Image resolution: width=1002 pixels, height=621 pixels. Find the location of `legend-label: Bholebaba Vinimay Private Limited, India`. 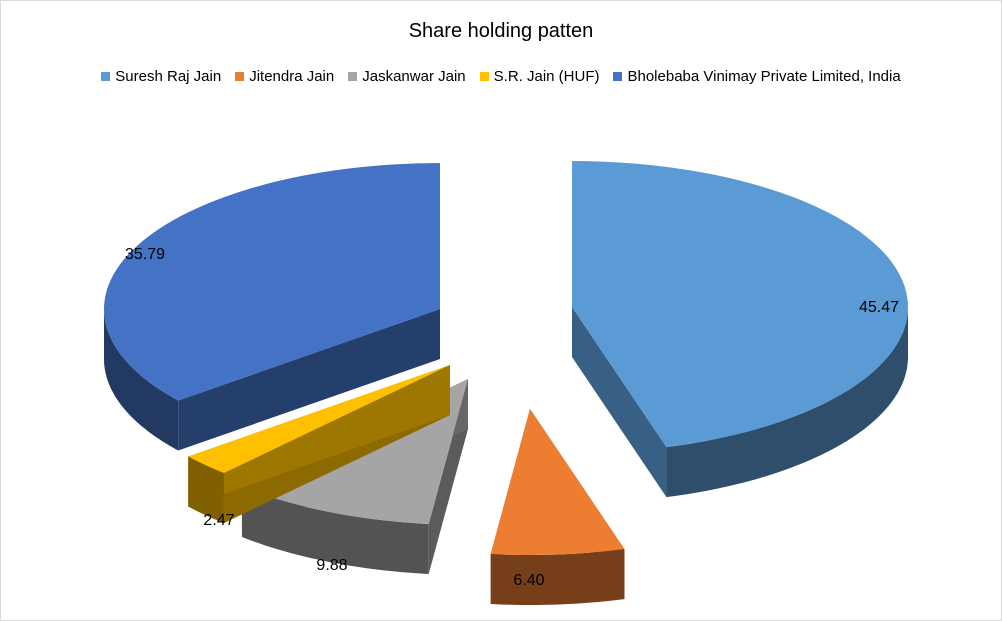

legend-label: Bholebaba Vinimay Private Limited, India is located at coordinates (764, 76).